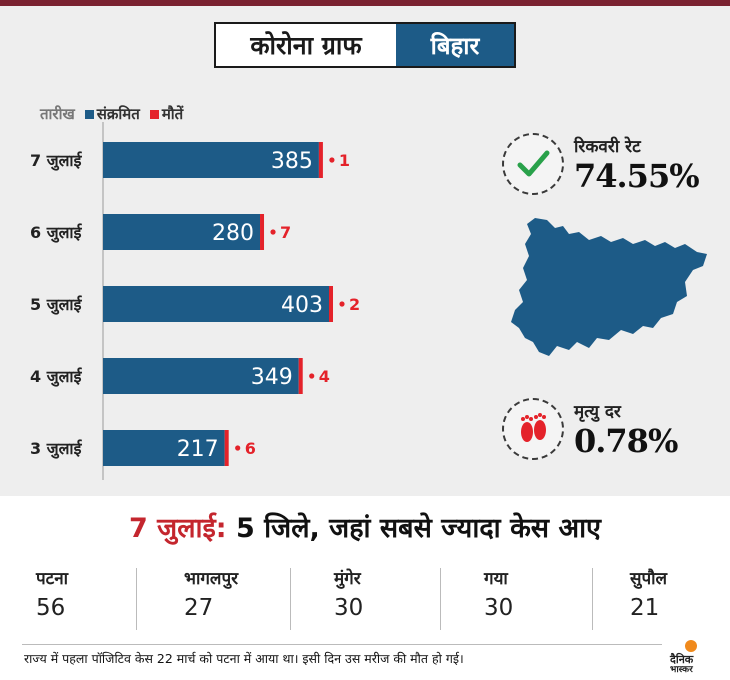 Image resolution: width=730 pixels, height=680 pixels. What do you see at coordinates (89, 114) in the screenshot?
I see `legend-swatch-infected` at bounding box center [89, 114].